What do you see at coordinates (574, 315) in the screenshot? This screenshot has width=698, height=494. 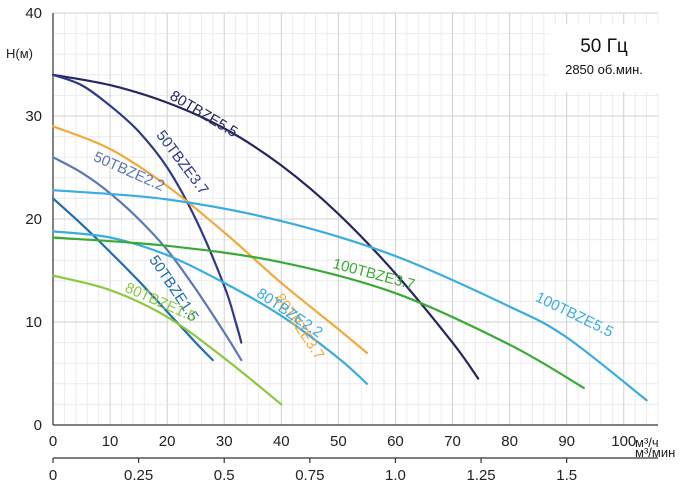 I see `series-label-100tbze5-5: 100TBZE5.5` at bounding box center [574, 315].